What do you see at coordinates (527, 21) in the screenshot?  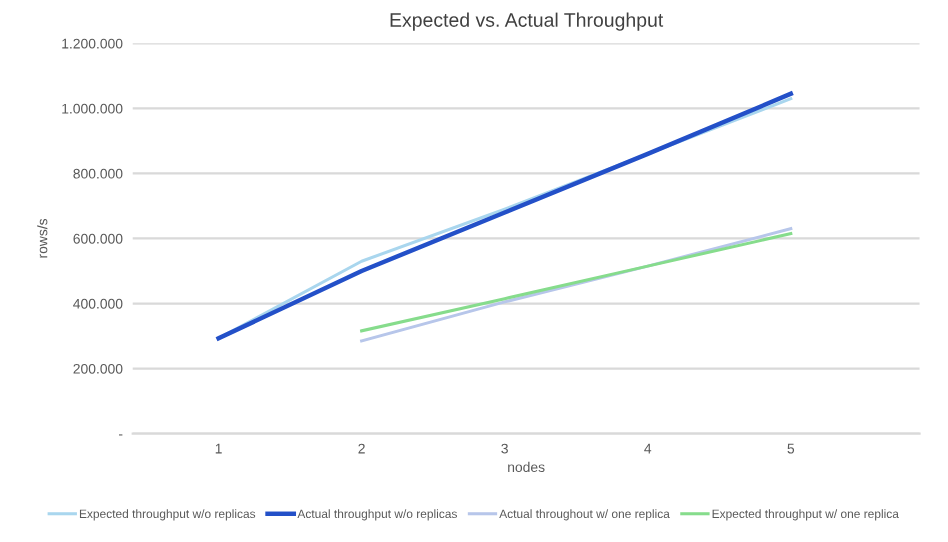 I see `chart-title: Expected vs. Actual Throughput` at bounding box center [527, 21].